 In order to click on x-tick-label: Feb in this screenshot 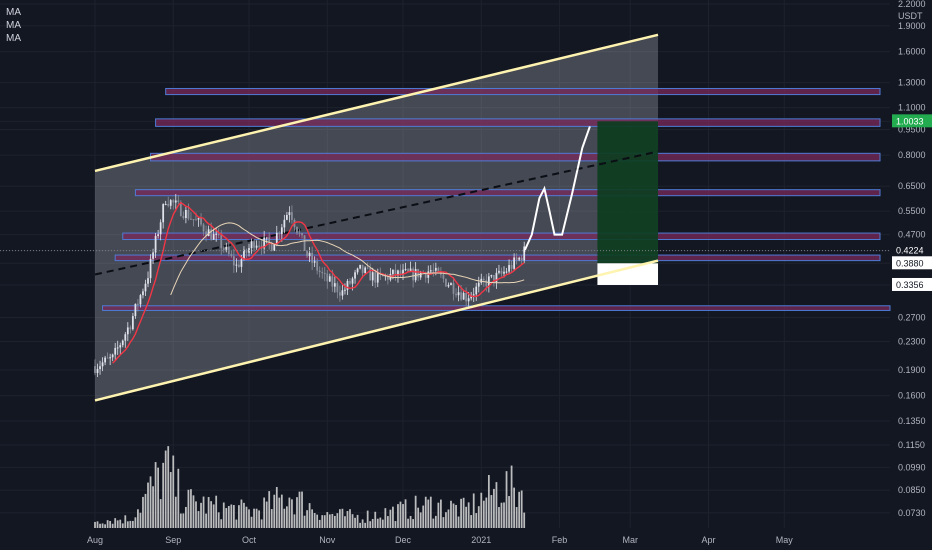, I will do `click(560, 540)`.